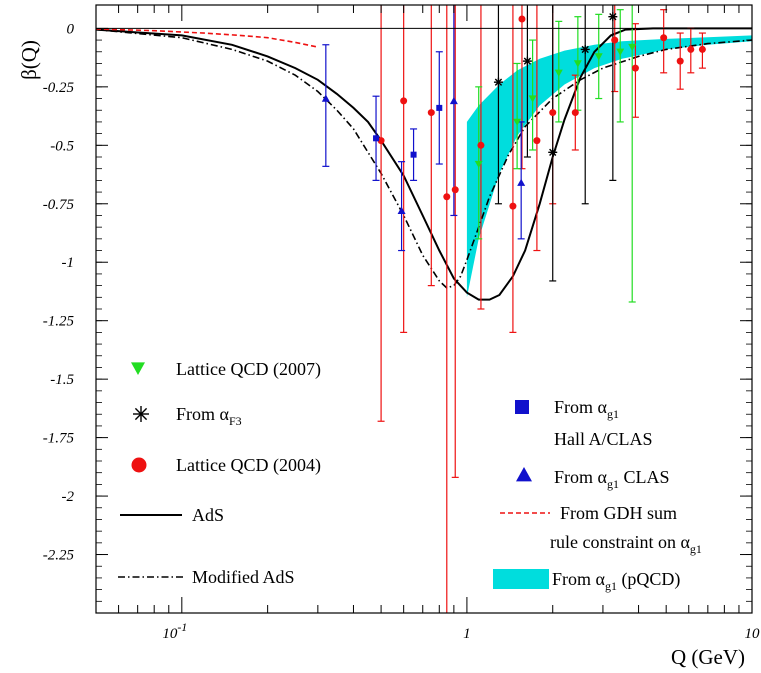 The height and width of the screenshot is (673, 761). I want to click on x-tick-label-exp-0: -1, so click(182, 627).